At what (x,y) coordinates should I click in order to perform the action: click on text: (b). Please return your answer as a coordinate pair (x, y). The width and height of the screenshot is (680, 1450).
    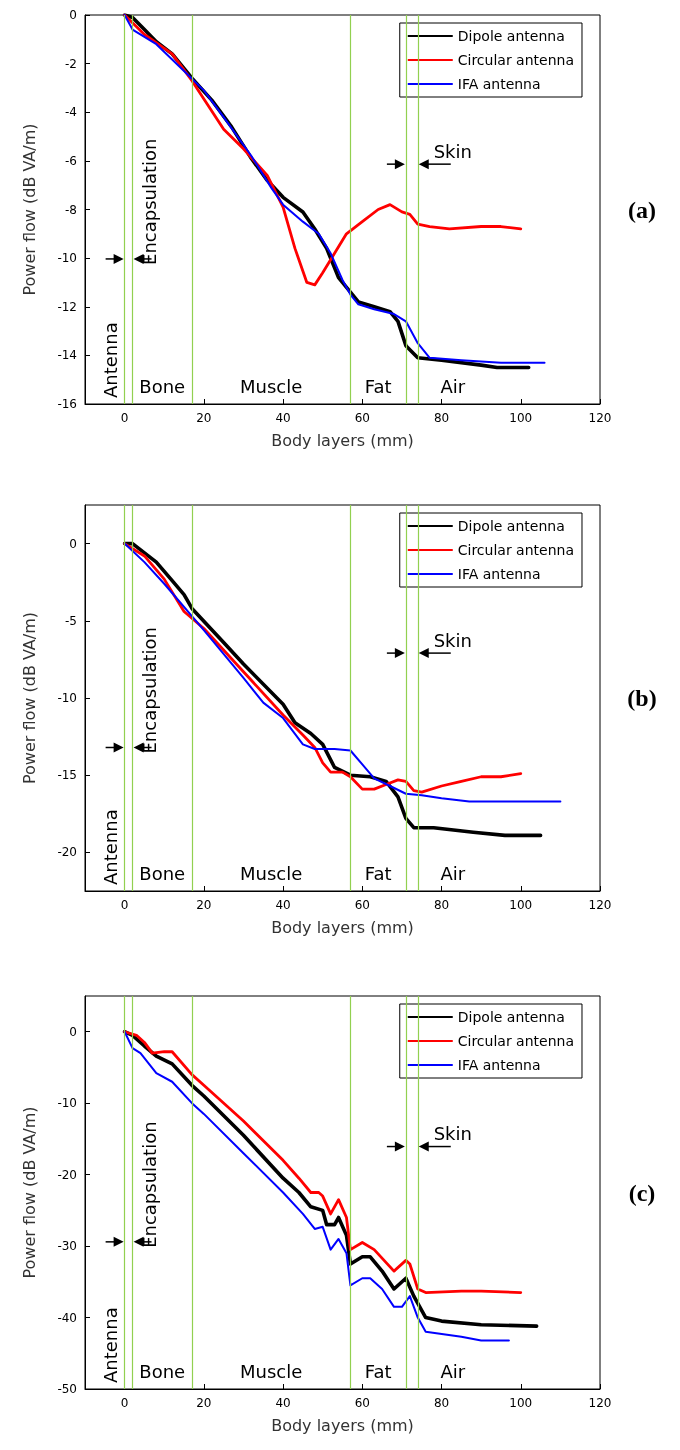
    Looking at the image, I should click on (642, 698).